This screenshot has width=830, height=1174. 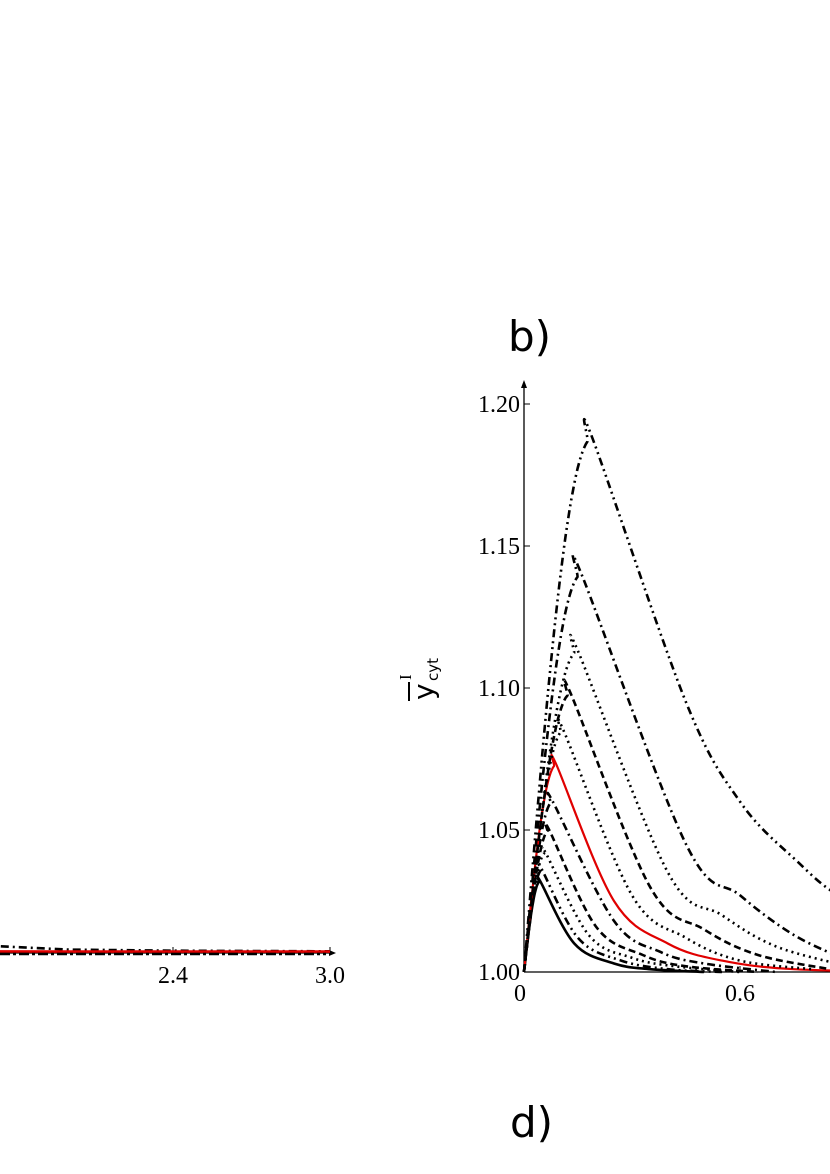 What do you see at coordinates (499, 689) in the screenshot?
I see `chart-b-y-tick-label: 1.10` at bounding box center [499, 689].